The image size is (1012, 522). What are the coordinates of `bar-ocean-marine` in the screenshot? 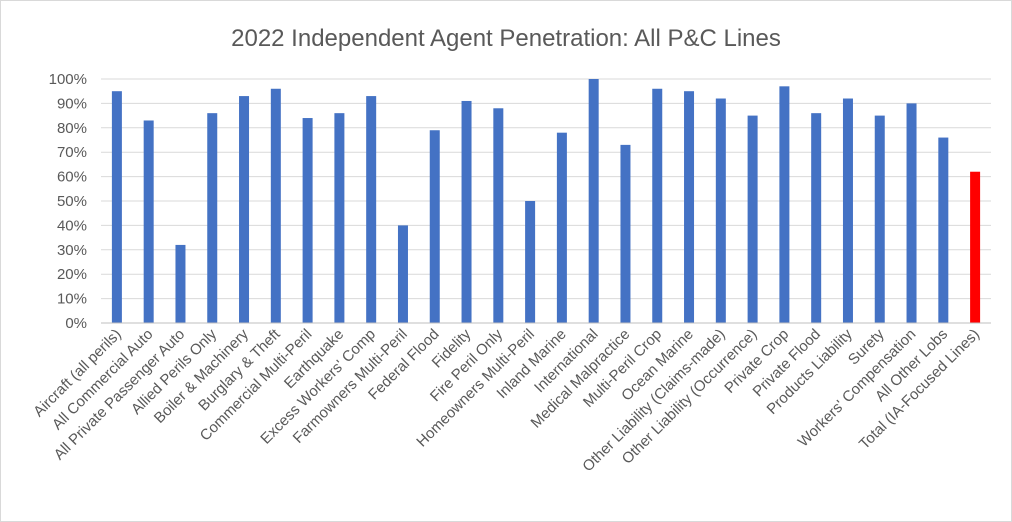 It's located at (689, 207).